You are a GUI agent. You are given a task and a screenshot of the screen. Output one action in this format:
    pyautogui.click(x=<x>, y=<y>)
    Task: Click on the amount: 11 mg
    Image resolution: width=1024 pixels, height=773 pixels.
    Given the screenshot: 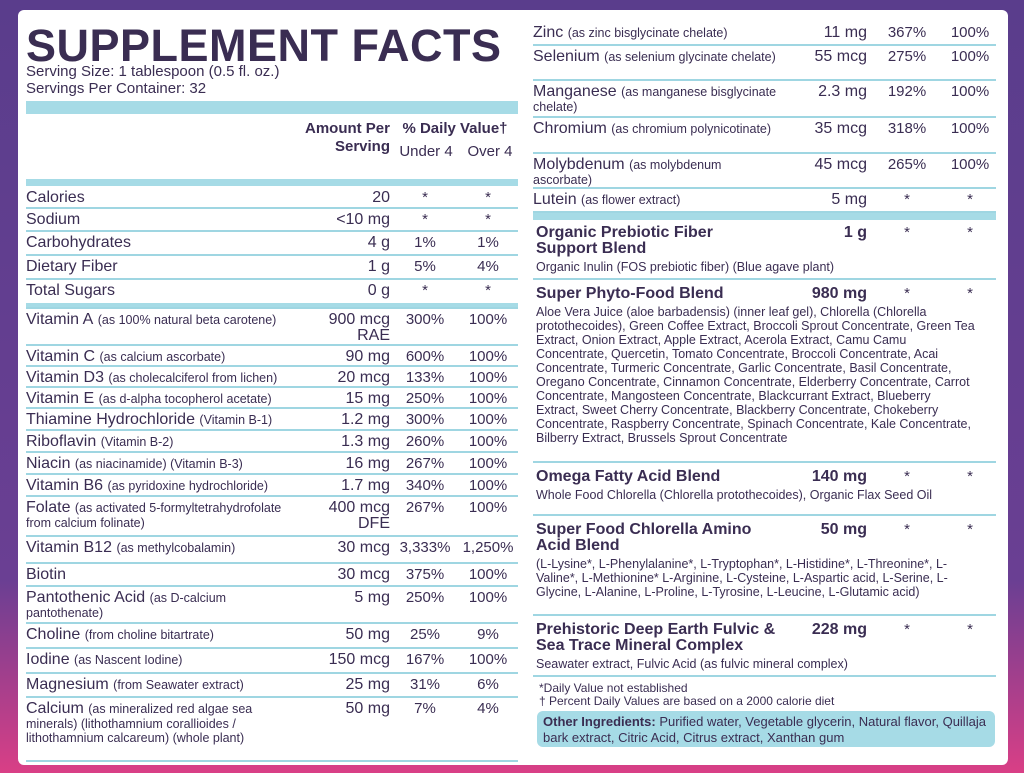 What is the action you would take?
    pyautogui.click(x=845, y=32)
    